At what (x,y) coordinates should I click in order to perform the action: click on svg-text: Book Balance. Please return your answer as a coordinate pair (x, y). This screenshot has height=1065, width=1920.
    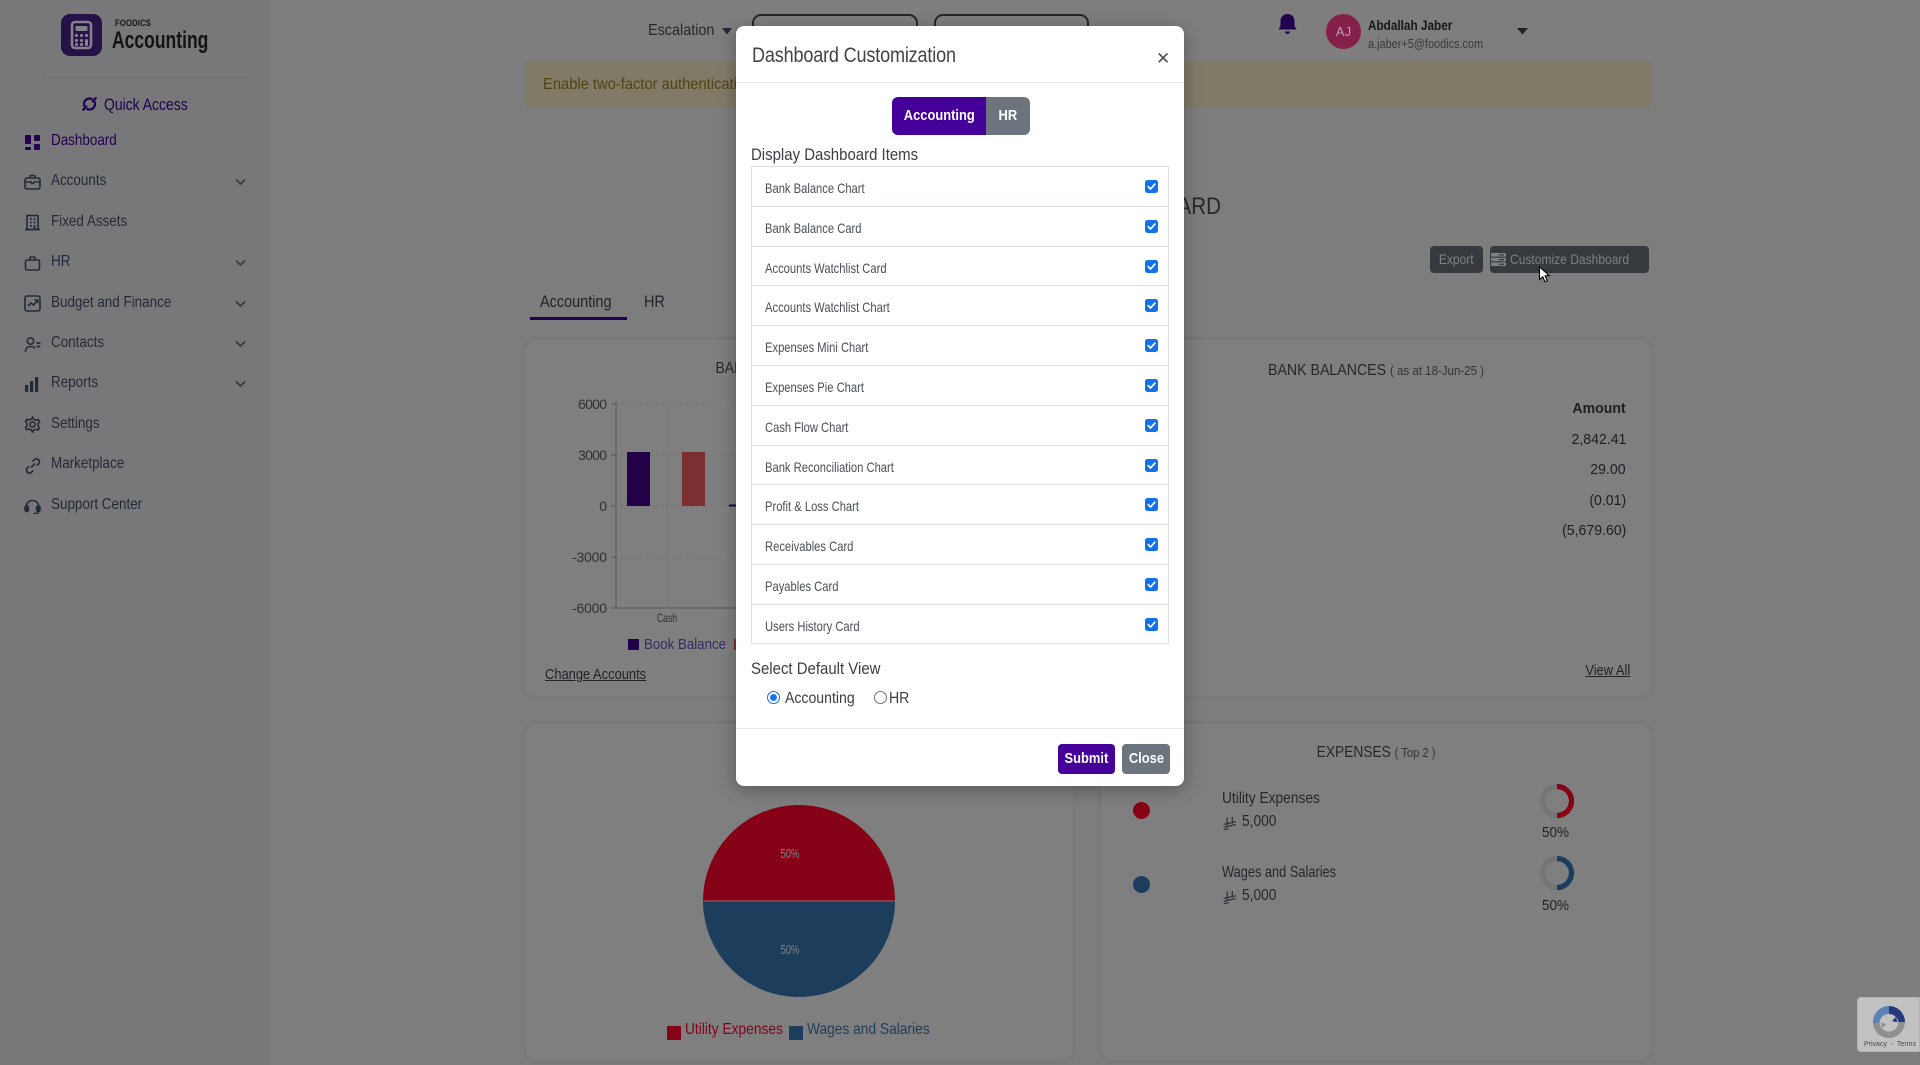
    Looking at the image, I should click on (685, 644).